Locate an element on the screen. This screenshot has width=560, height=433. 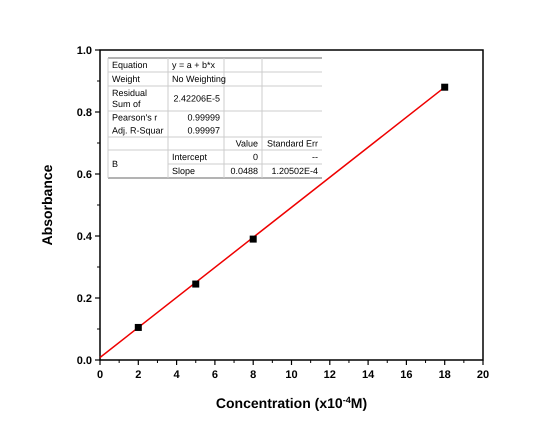
annotation: Pearson's r is located at coordinates (135, 117).